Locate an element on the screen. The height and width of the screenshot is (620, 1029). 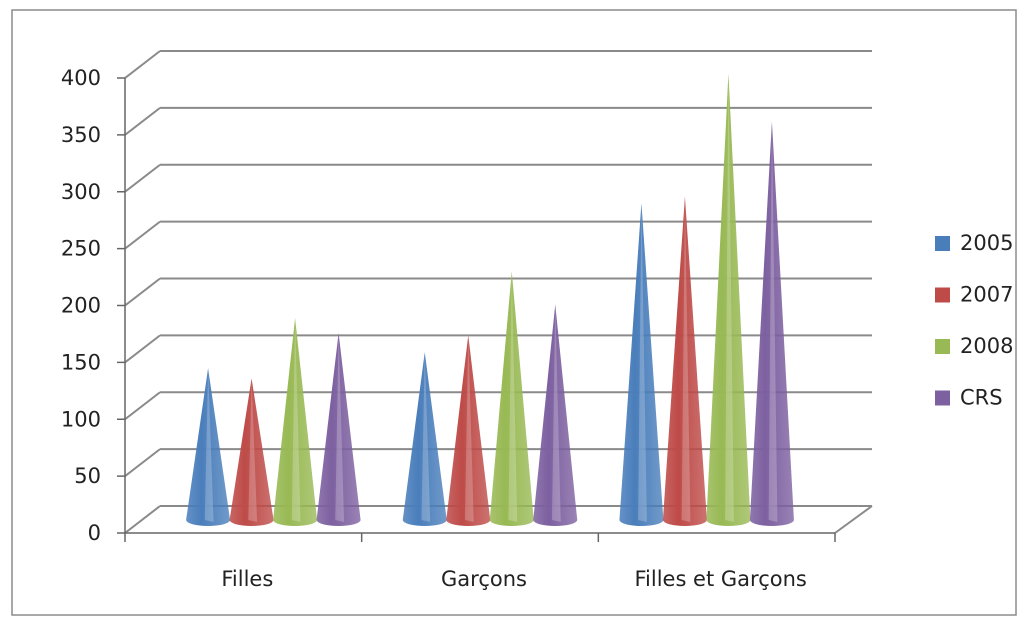
y-tick-label: 0 is located at coordinates (94, 533).